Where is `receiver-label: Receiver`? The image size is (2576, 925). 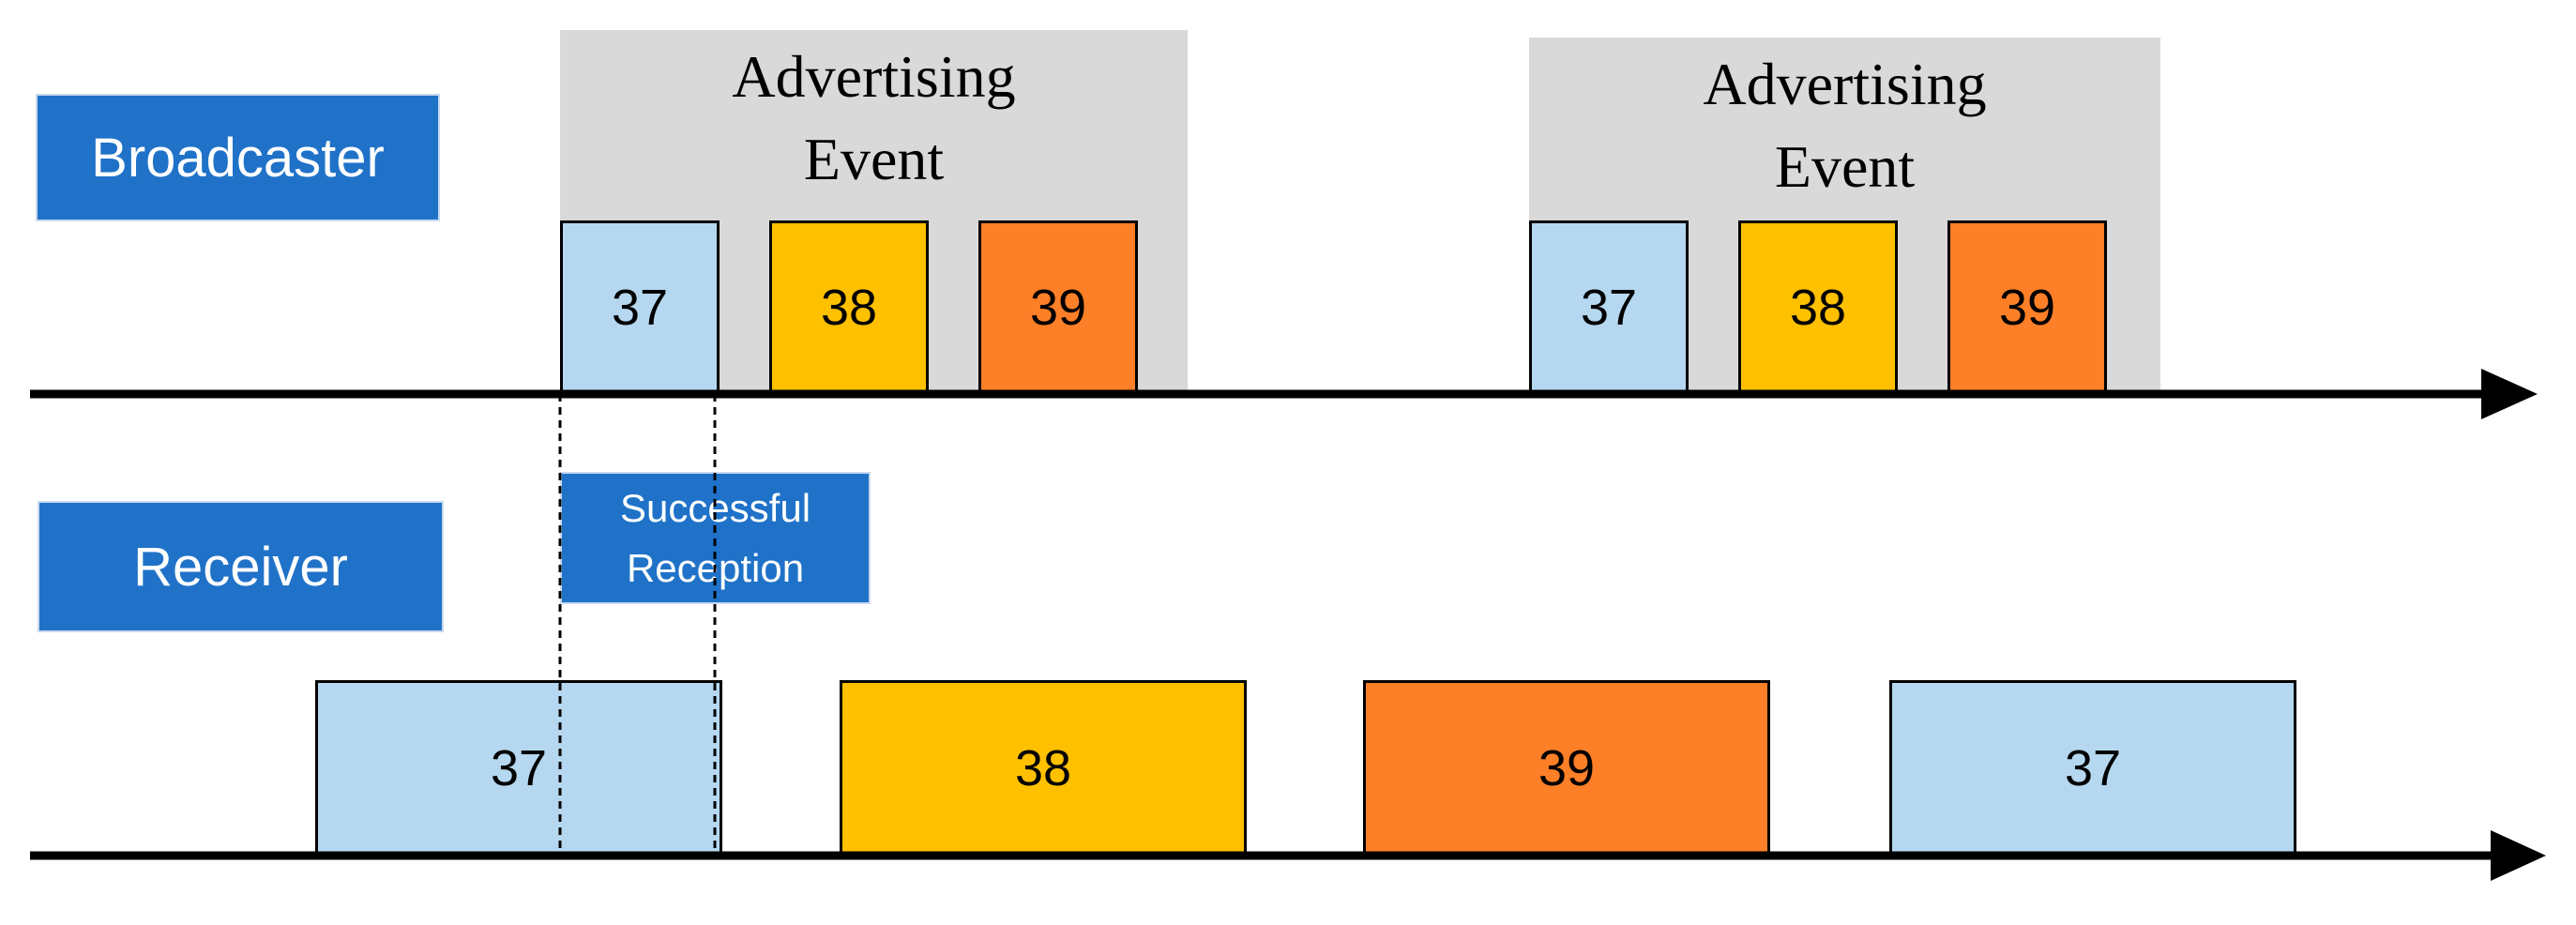 receiver-label: Receiver is located at coordinates (241, 566).